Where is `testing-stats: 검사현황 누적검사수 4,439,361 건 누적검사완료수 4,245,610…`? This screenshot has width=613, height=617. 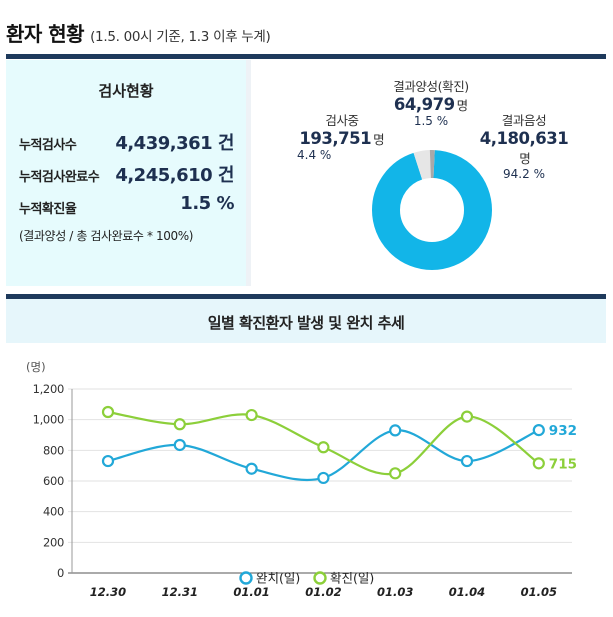
testing-stats: 검사현황 누적검사수 4,439,361 건 누적검사완료수 4,245,610… is located at coordinates (126, 173).